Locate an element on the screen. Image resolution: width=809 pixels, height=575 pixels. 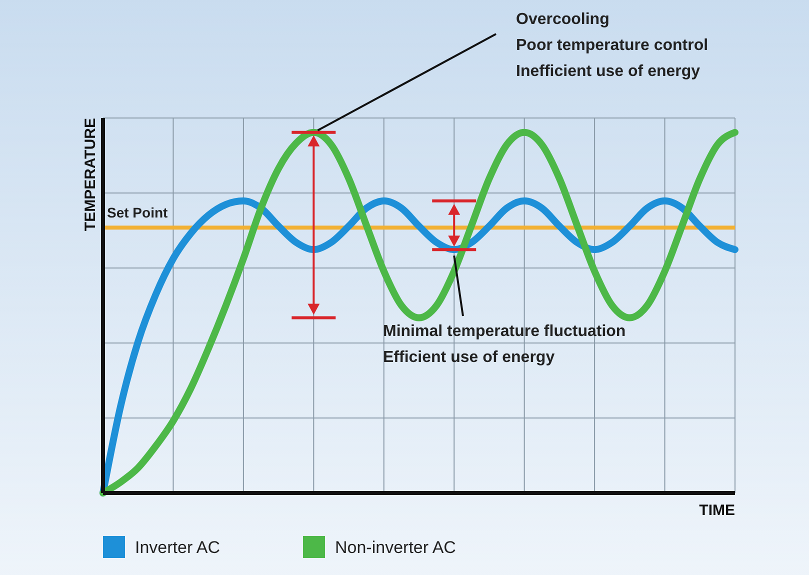
text: Overcooling Poor temperature control Inefficient use of energy is located at coordinates (612, 45).